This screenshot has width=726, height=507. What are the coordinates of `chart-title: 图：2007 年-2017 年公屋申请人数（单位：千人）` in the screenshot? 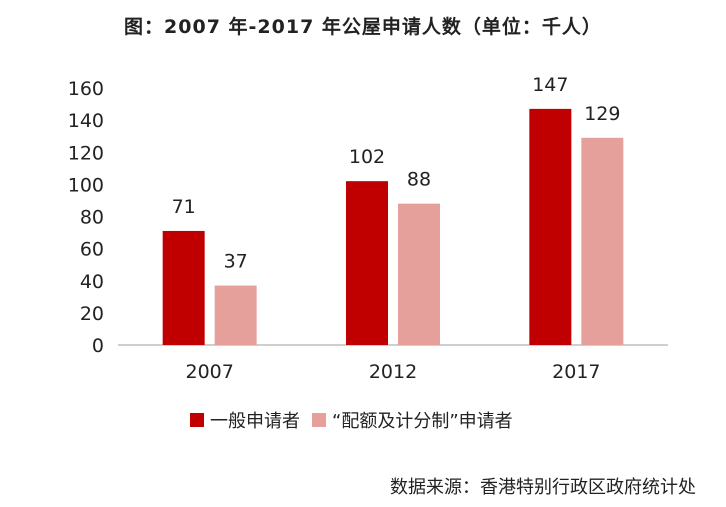 It's located at (363, 27).